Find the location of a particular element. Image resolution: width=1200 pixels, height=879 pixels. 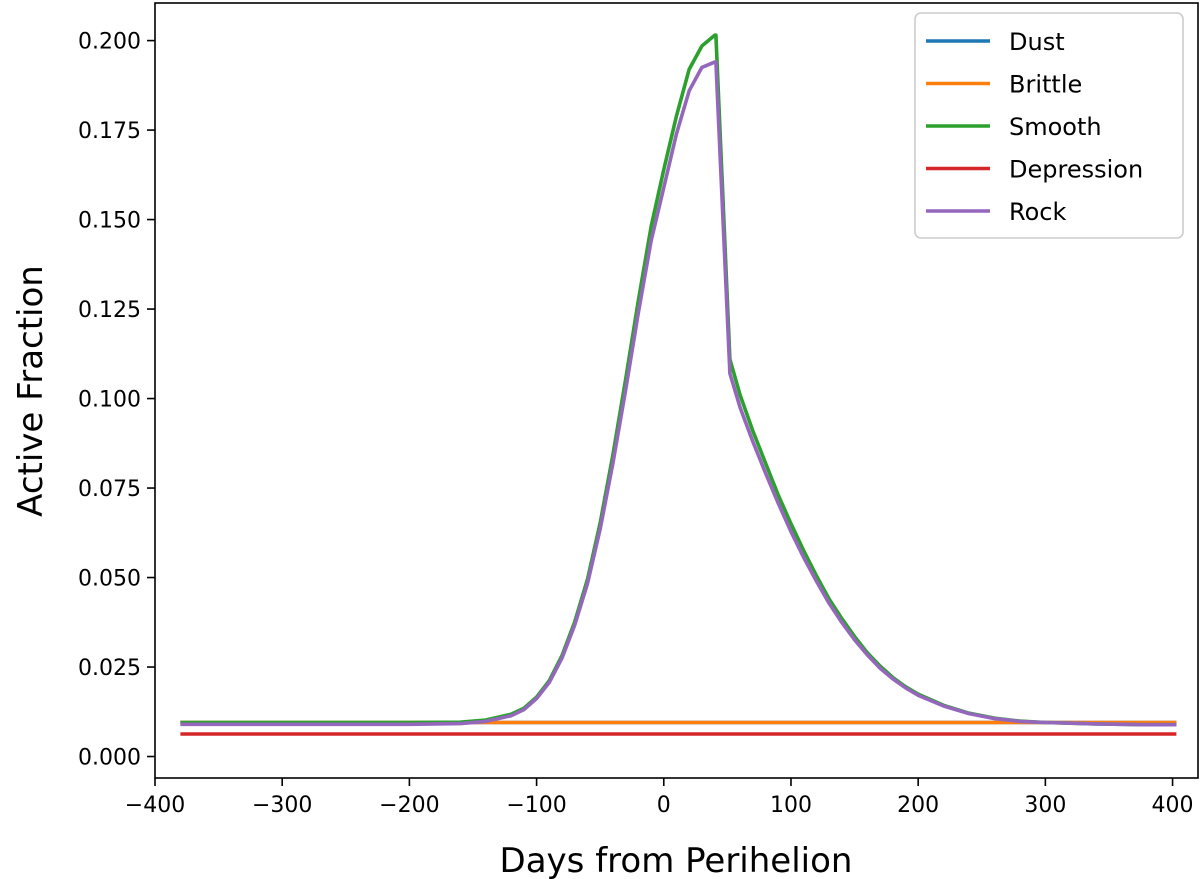

x-tick-label: 100 is located at coordinates (791, 805).